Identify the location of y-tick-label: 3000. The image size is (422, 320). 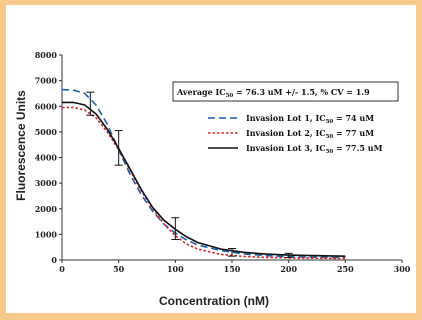
(46, 183).